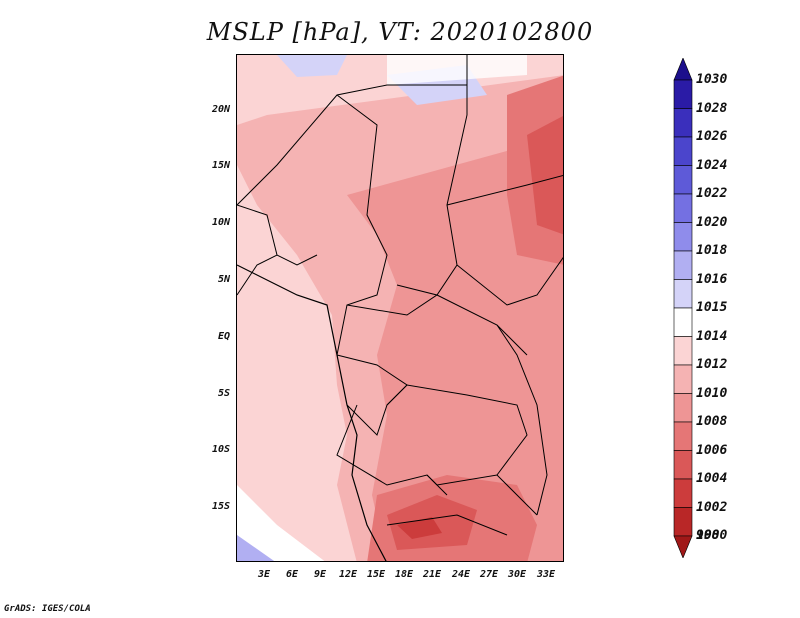 This screenshot has height=618, width=800. I want to click on field-1004-east, so click(545, 175).